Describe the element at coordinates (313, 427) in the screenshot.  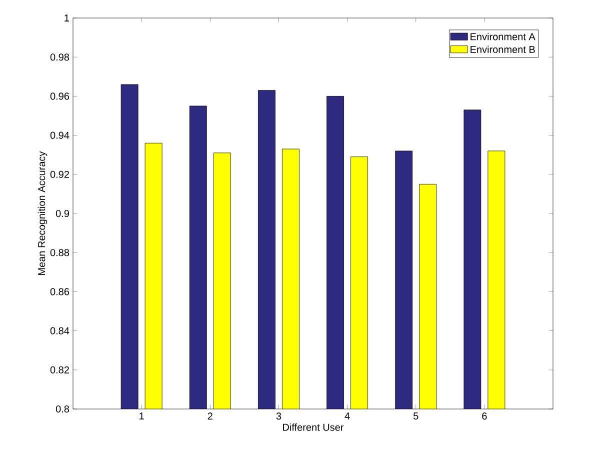
I see `x-axis-title: Different User` at that location.